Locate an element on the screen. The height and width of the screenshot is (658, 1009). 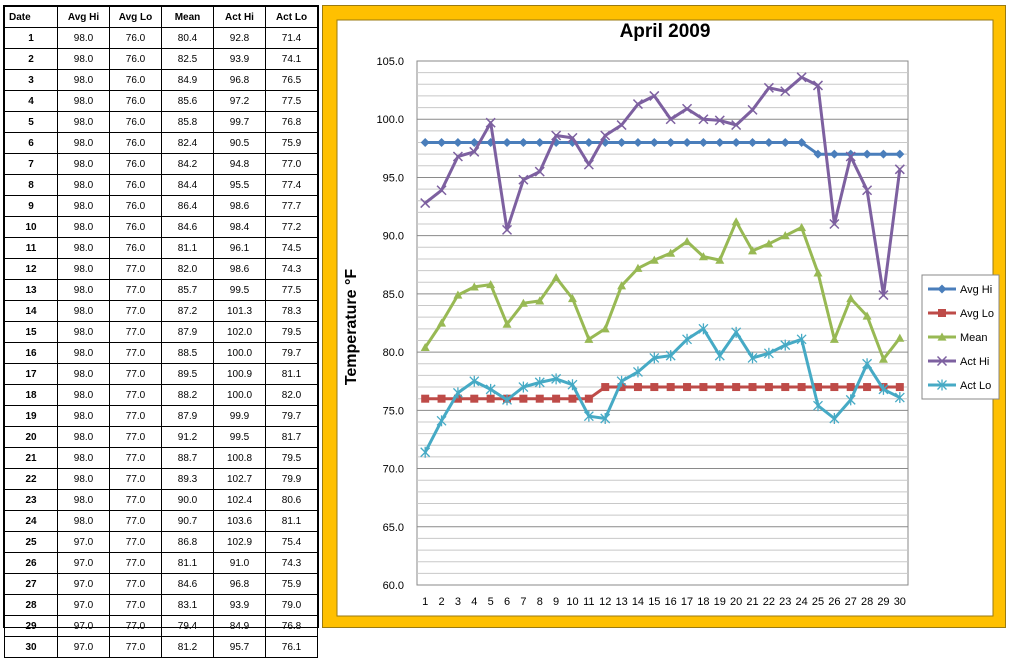
table-cell: 75.9 is located at coordinates (291, 143).